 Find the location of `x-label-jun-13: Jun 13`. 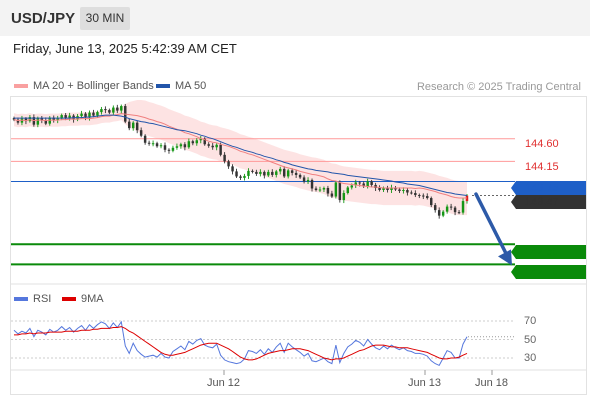

x-label-jun-13: Jun 13 is located at coordinates (425, 383).